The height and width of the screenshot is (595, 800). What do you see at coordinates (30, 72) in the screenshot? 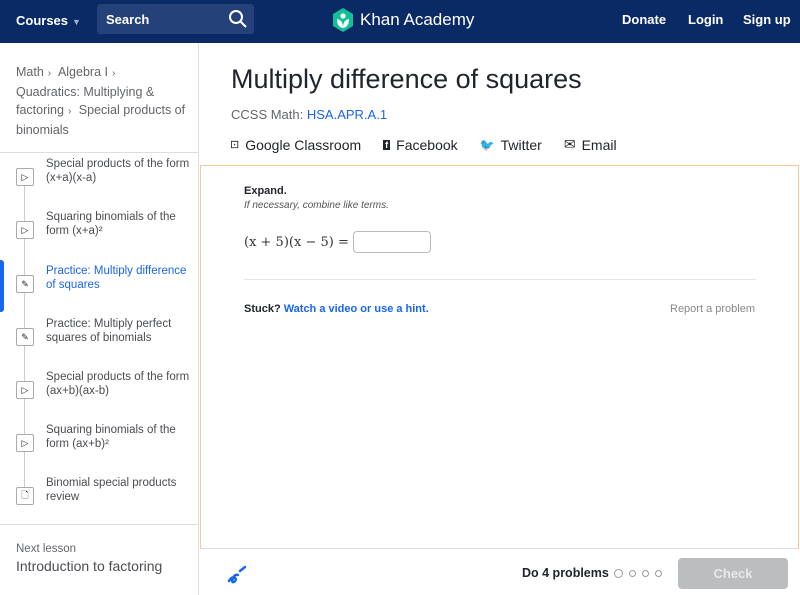
I see `breadcrumb-math: Math` at bounding box center [30, 72].